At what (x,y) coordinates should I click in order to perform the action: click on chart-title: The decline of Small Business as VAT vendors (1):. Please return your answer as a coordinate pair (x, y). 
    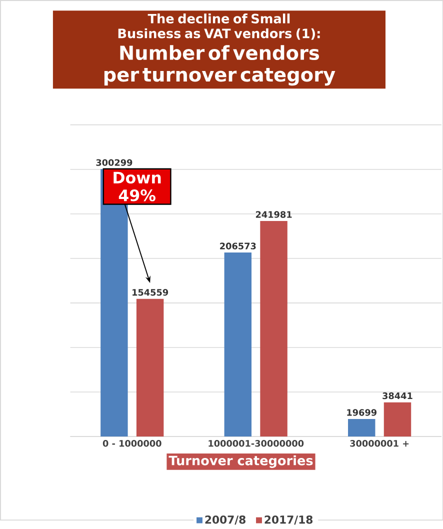
    Looking at the image, I should click on (219, 27).